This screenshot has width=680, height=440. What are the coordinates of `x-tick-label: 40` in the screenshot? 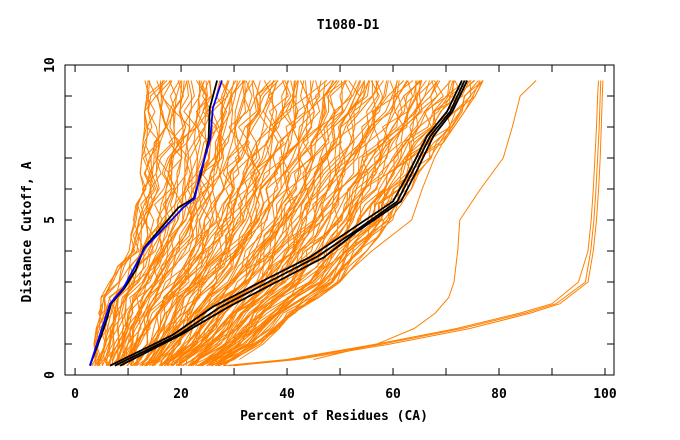 It's located at (287, 394).